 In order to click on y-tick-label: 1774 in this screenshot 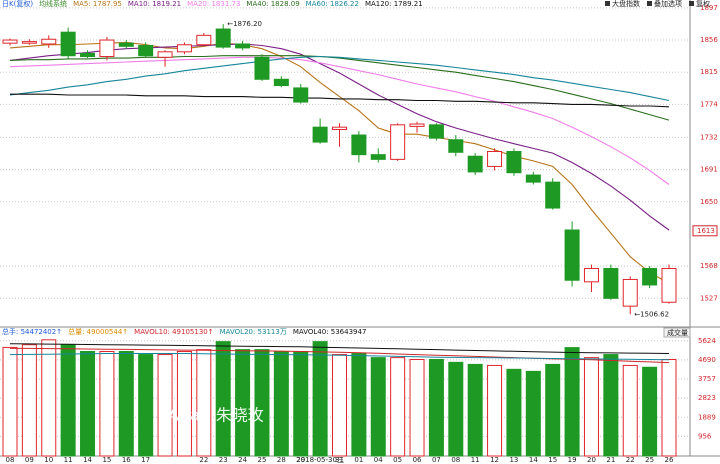, I will do `click(709, 104)`.